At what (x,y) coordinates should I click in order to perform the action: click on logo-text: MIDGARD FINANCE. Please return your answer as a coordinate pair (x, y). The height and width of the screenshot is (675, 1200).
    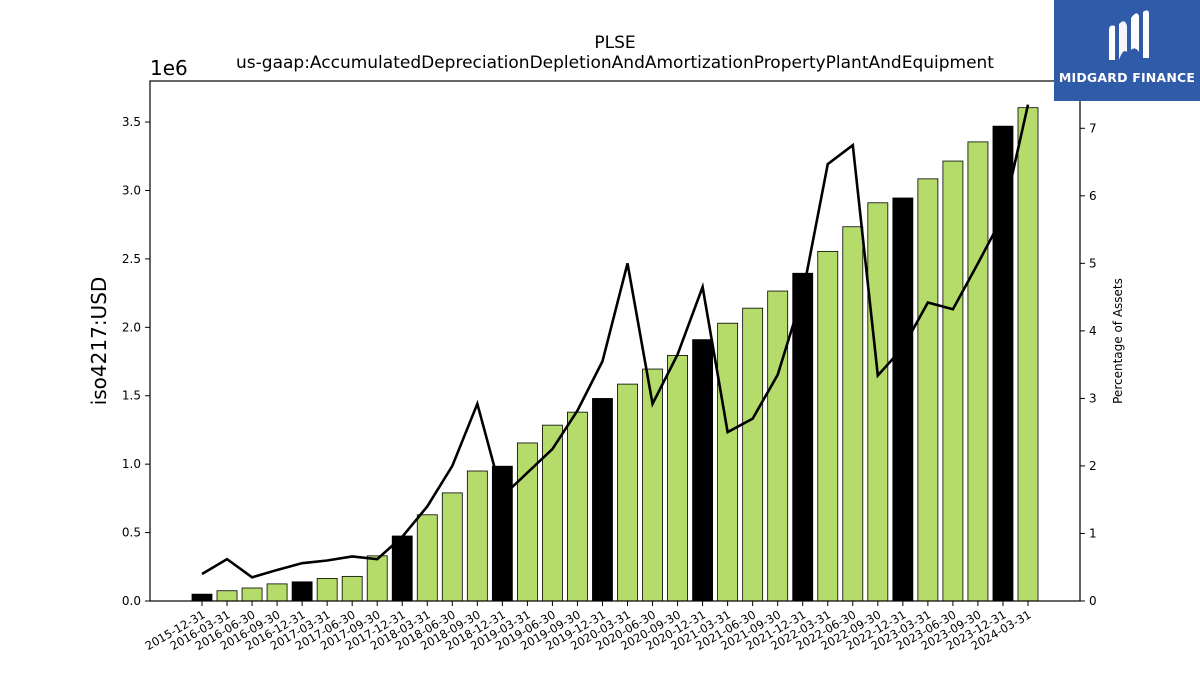
    Looking at the image, I should click on (1127, 77).